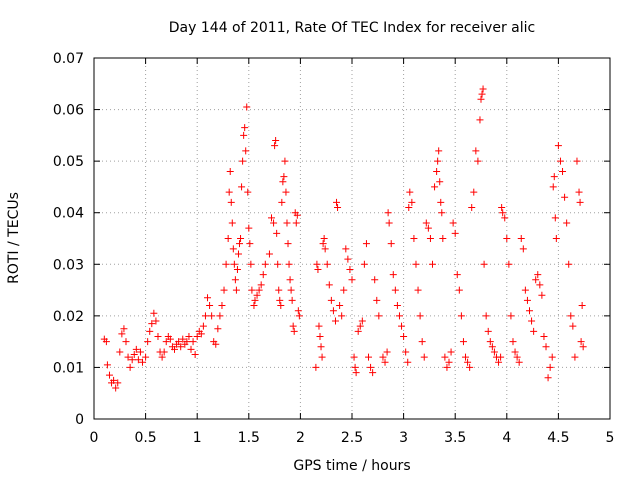 The height and width of the screenshot is (484, 640). What do you see at coordinates (558, 438) in the screenshot?
I see `x-tick-label: 4.5` at bounding box center [558, 438].